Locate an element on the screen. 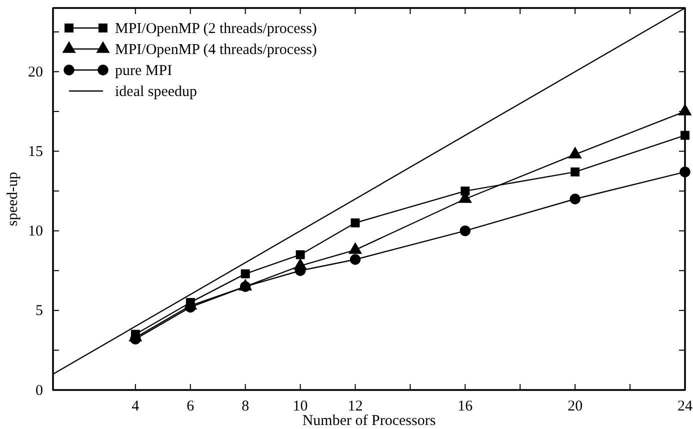 The image size is (693, 429). x-tick-label: 12 is located at coordinates (355, 406).